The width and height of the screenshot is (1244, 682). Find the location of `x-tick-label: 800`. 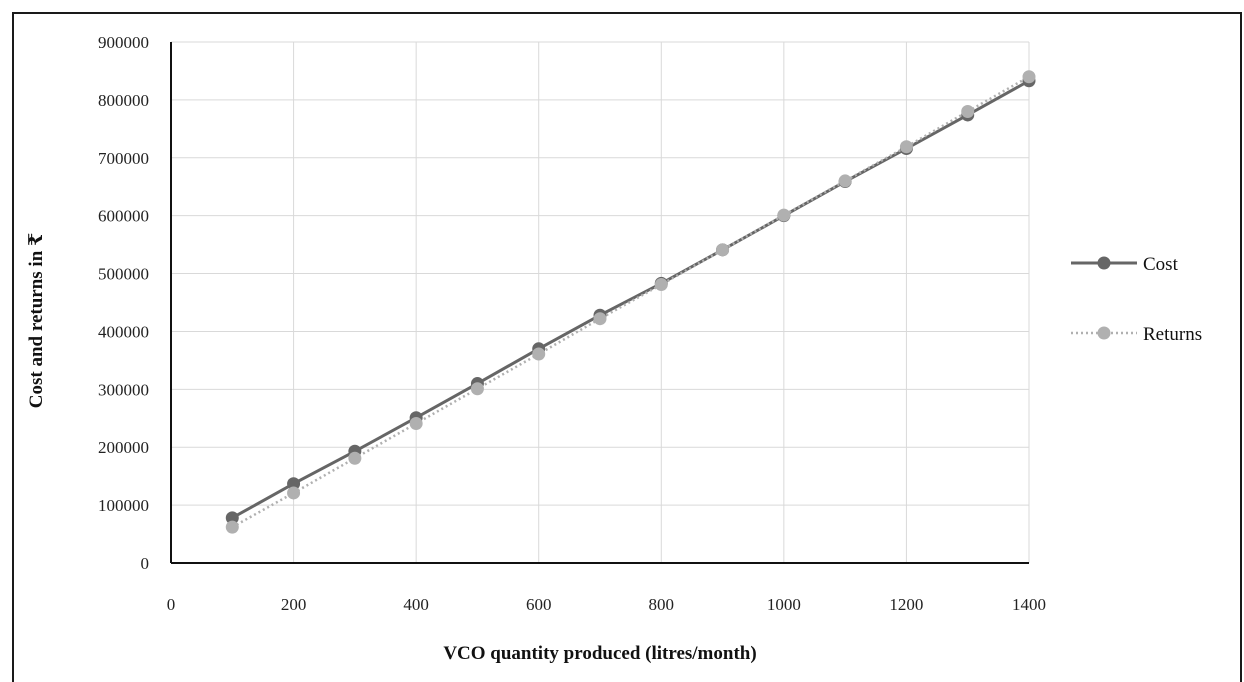

x-tick-label: 800 is located at coordinates (662, 604).